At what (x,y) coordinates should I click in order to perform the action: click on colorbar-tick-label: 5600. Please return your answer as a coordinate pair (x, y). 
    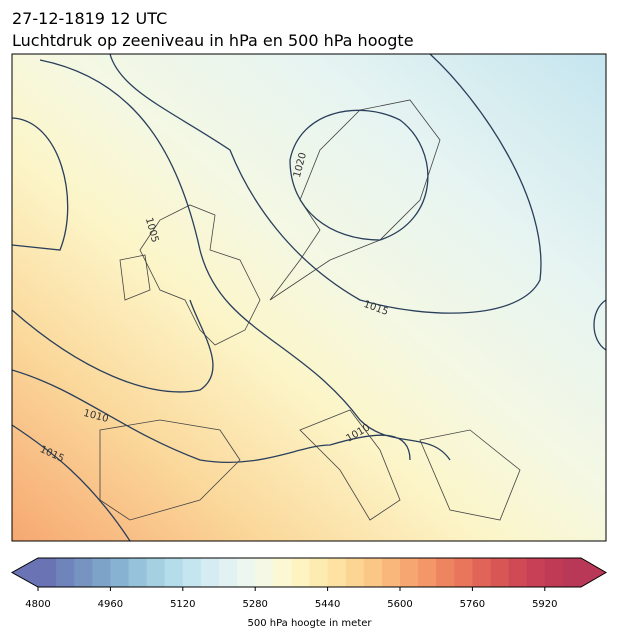
    Looking at the image, I should click on (399, 604).